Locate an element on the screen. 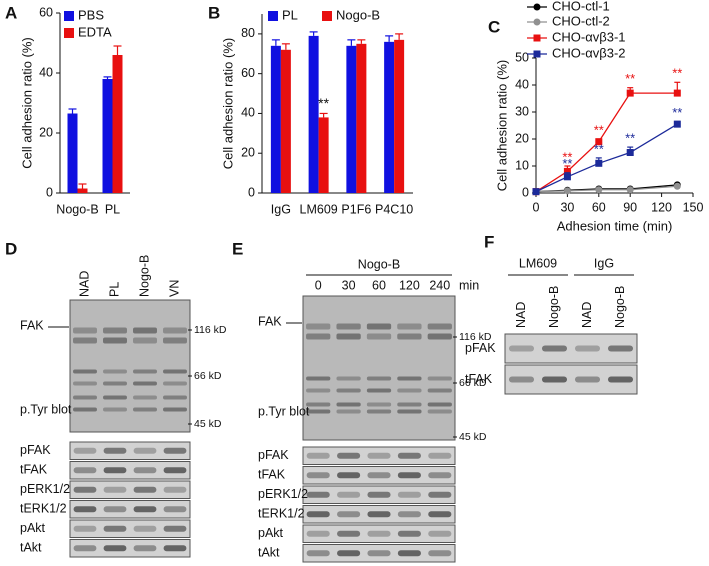 The height and width of the screenshot is (566, 709). x-tick-label: 30 is located at coordinates (567, 207).